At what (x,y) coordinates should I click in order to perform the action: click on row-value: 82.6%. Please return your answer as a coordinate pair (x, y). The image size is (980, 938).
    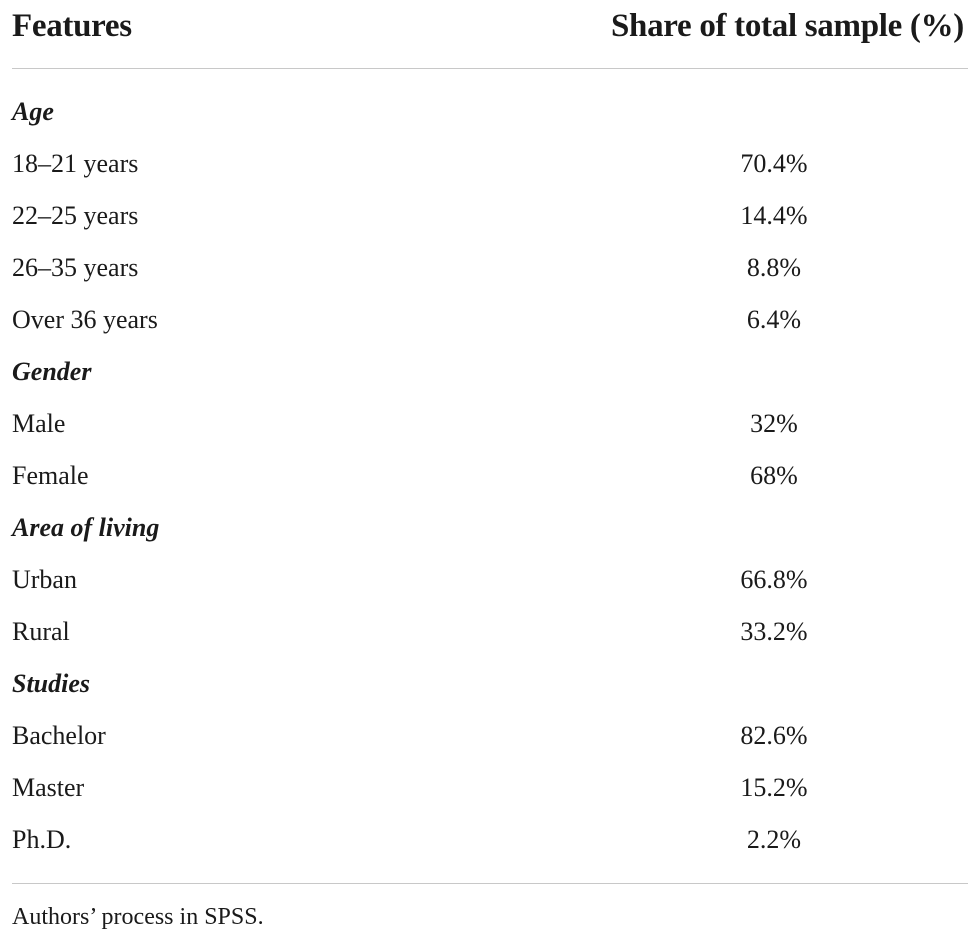
    Looking at the image, I should click on (774, 735).